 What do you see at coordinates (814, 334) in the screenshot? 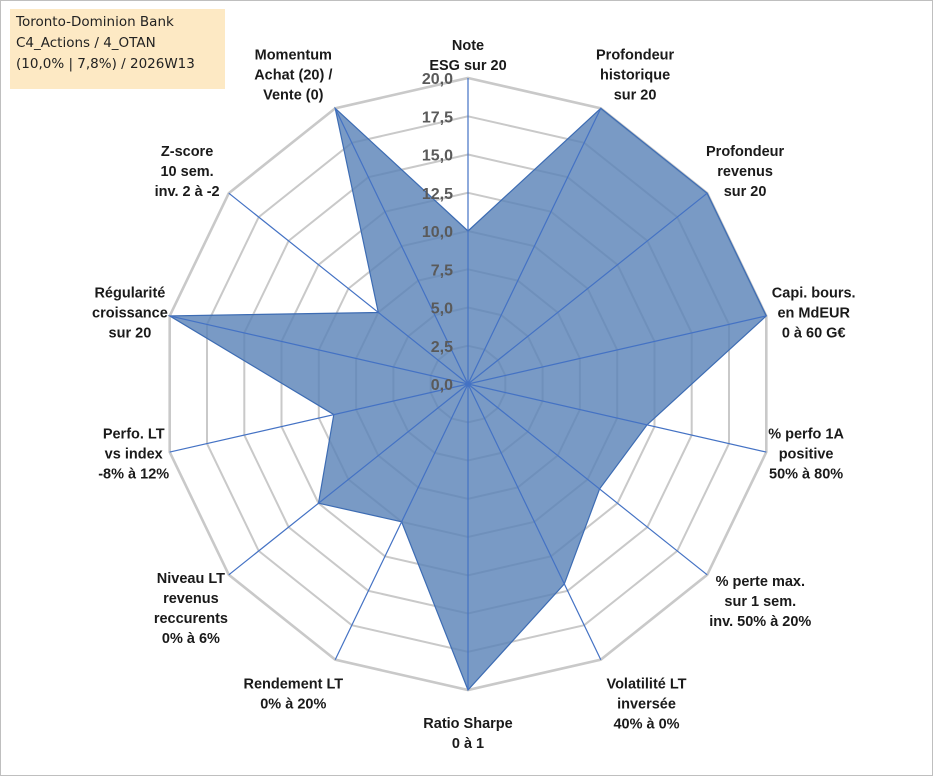
I see `axis-label-3: 0 à 60 G€` at bounding box center [814, 334].